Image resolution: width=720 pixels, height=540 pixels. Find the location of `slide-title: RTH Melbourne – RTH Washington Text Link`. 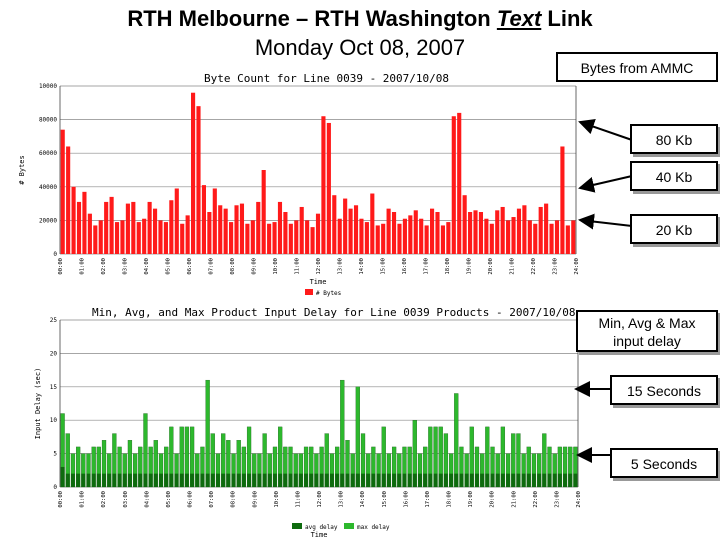

slide-title: RTH Melbourne – RTH Washington Text Link is located at coordinates (360, 19).